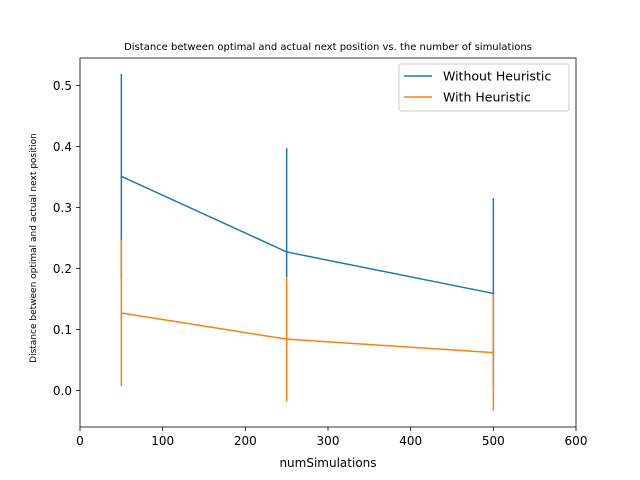  I want to click on legend-label: Without Heuristic, so click(497, 76).